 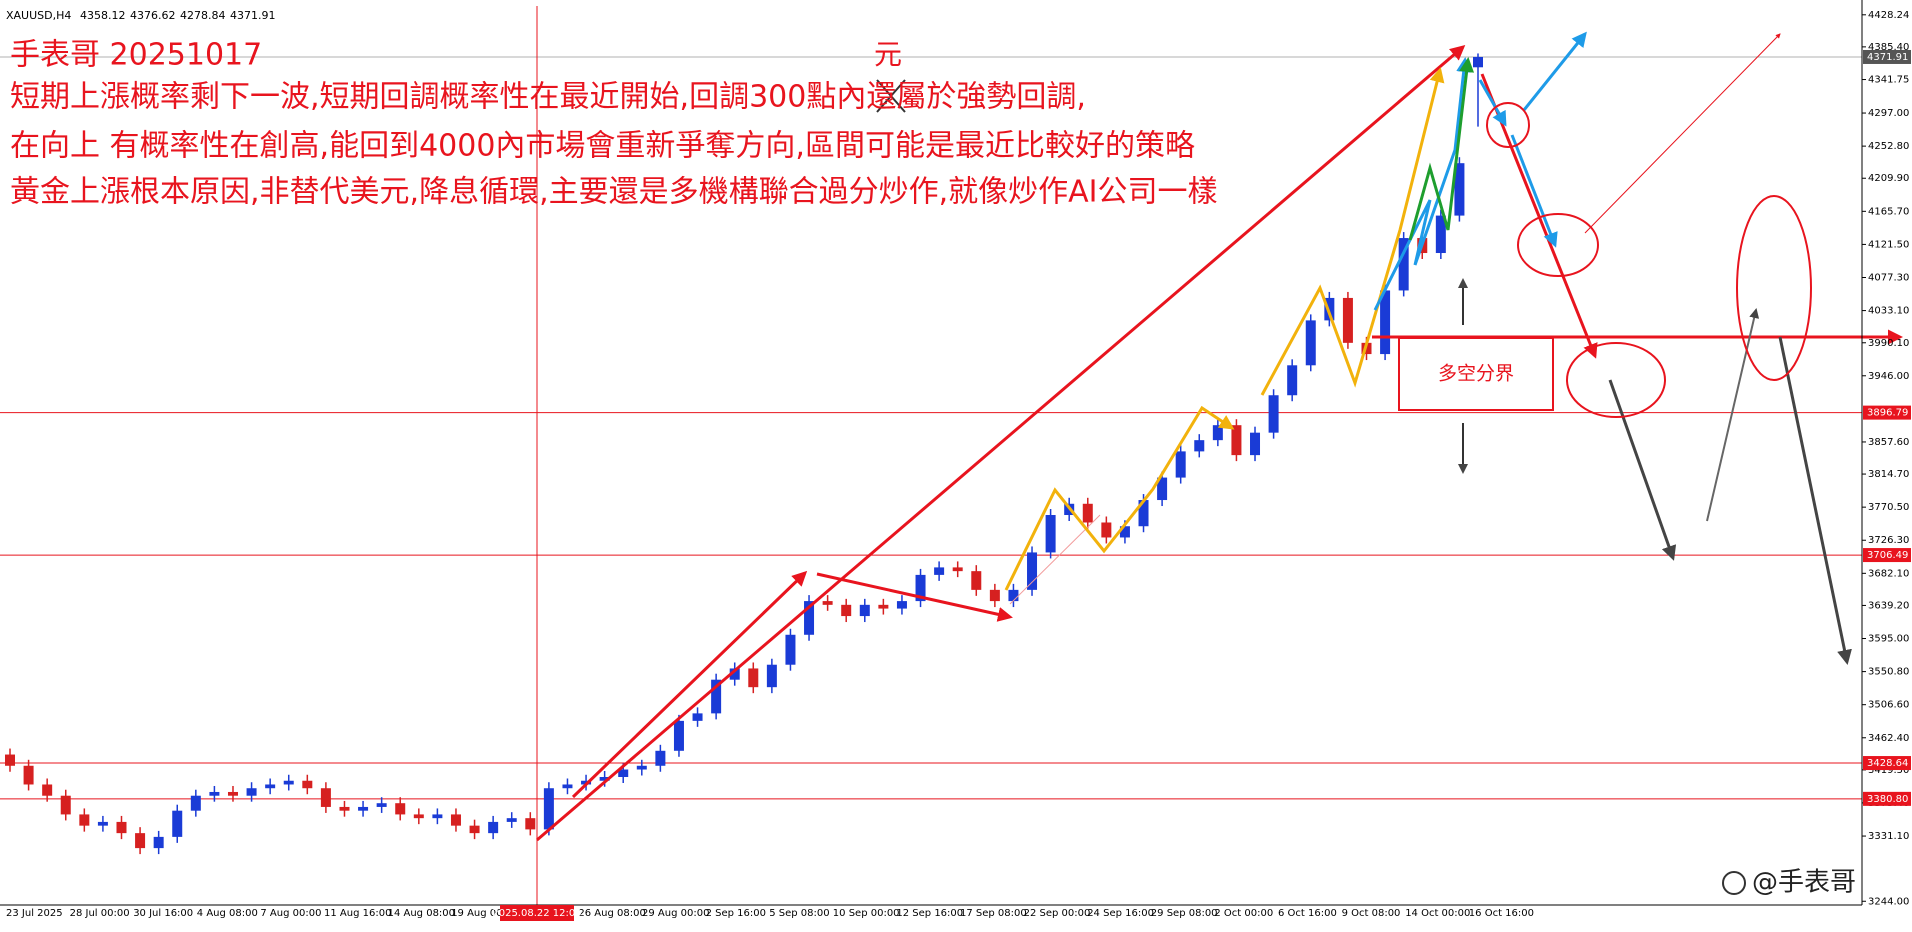 What do you see at coordinates (1888, 80) in the screenshot?
I see `y-tick-label: 4341.75` at bounding box center [1888, 80].